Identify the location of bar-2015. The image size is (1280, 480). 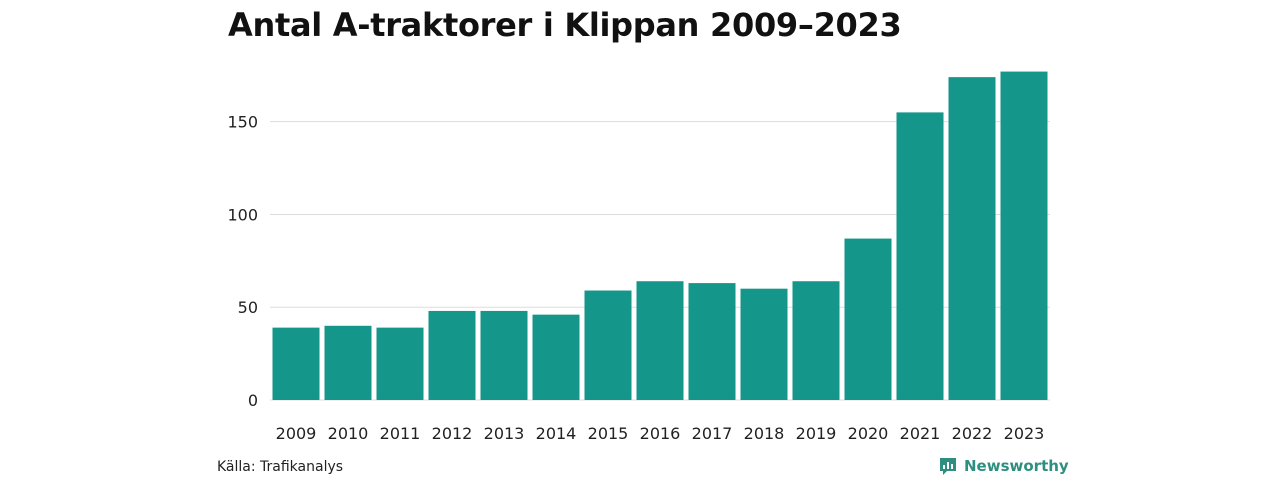
(608, 345).